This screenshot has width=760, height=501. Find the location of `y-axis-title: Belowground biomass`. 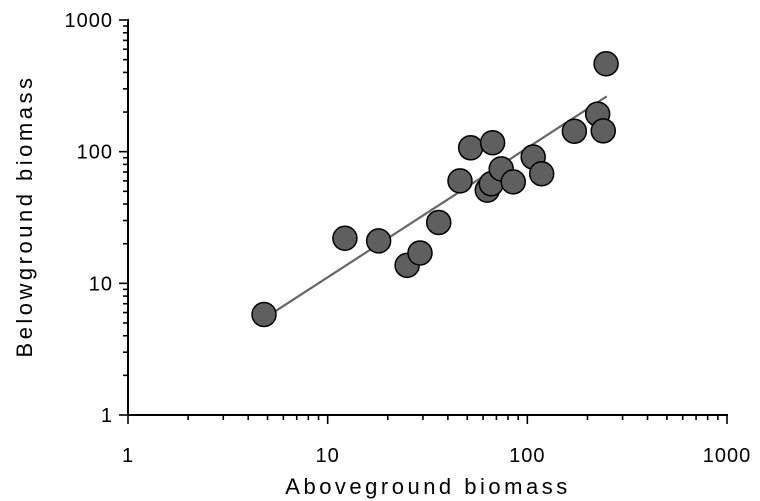

y-axis-title: Belowground biomass is located at coordinates (24, 216).